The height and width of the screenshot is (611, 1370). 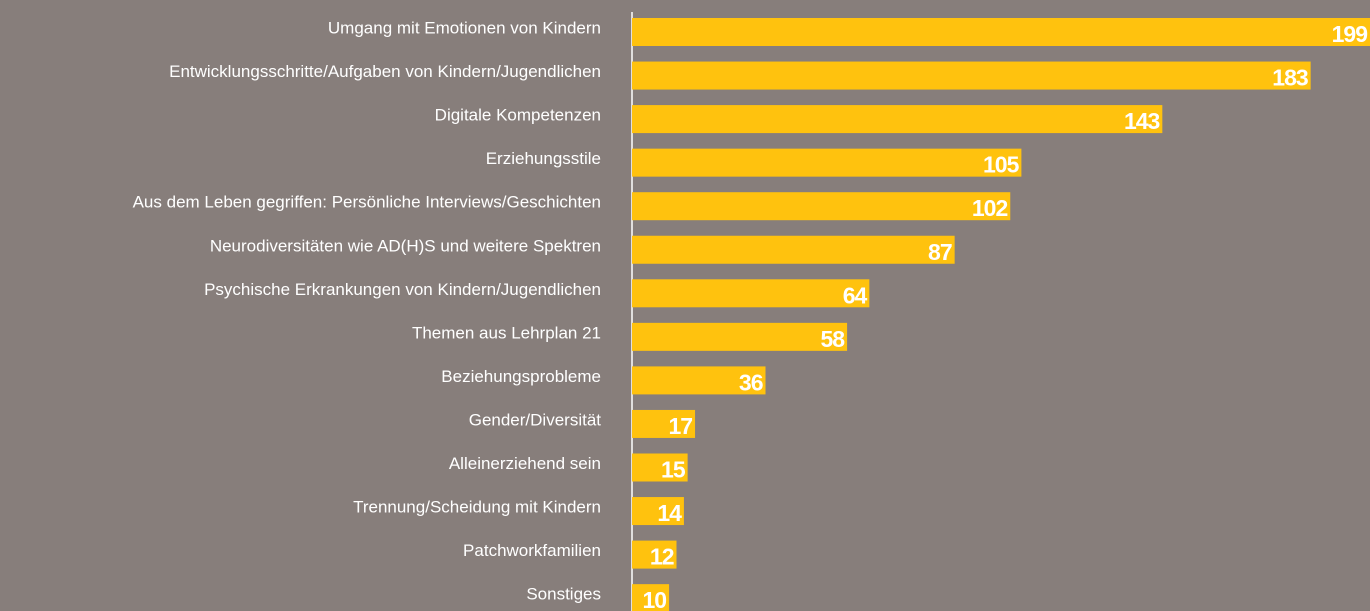 I want to click on category-label: Patchworkfamilien, so click(x=532, y=550).